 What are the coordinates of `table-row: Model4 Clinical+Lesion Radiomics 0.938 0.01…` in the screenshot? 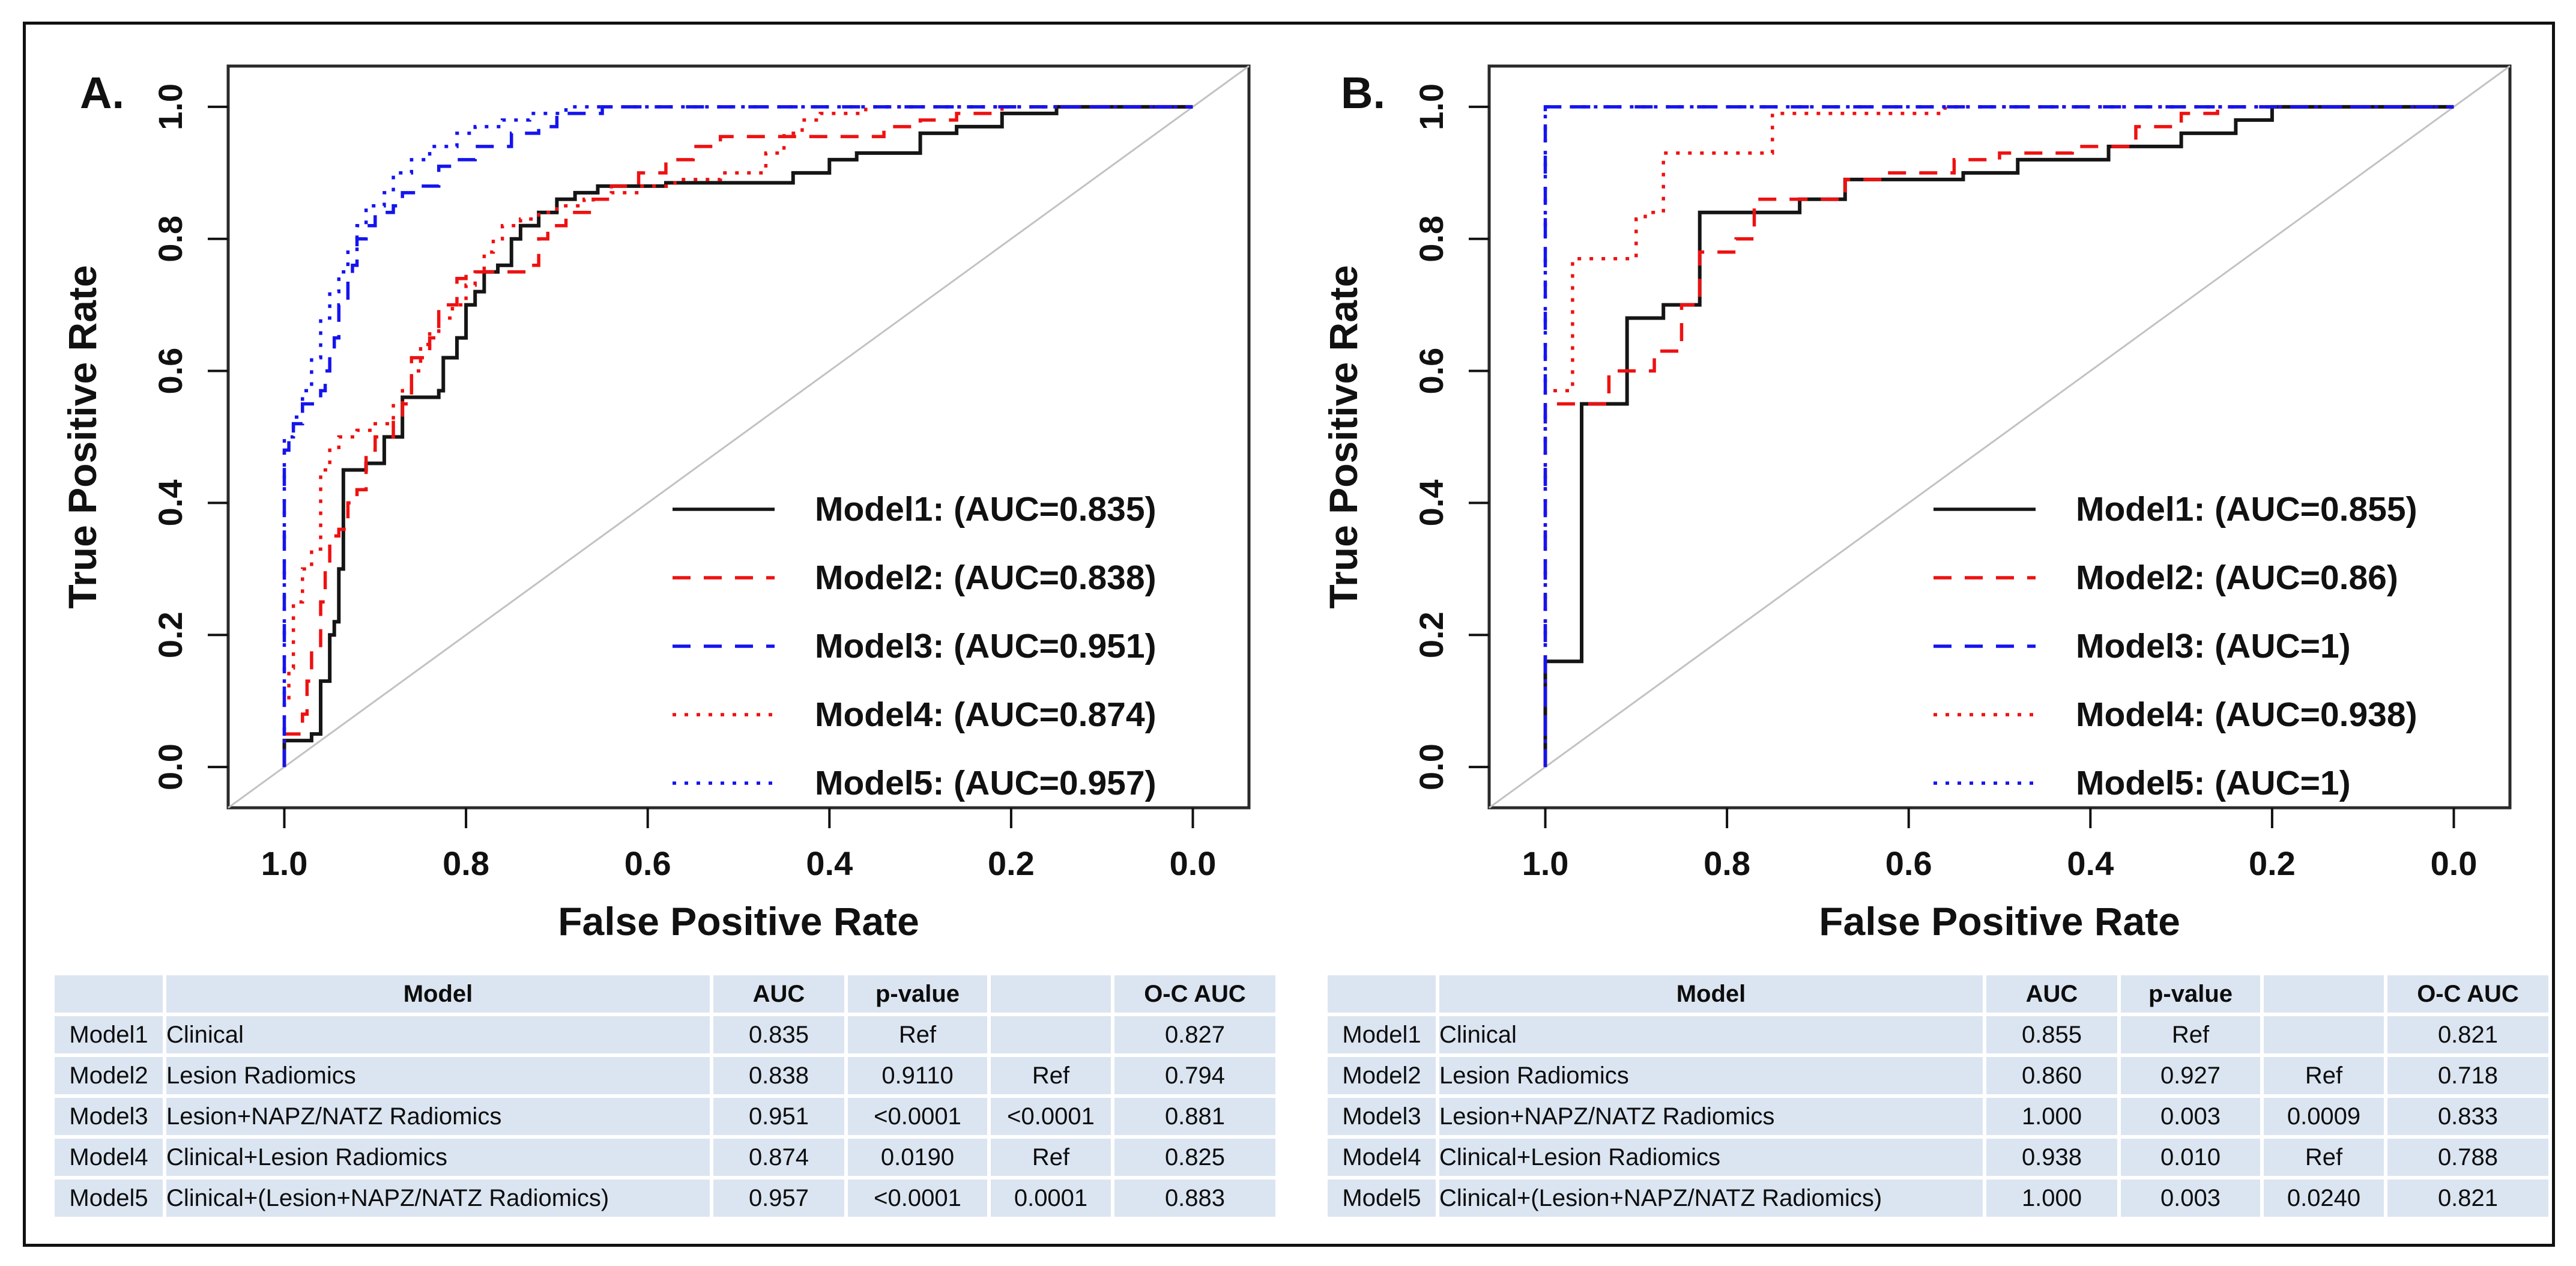 It's located at (1938, 1157).